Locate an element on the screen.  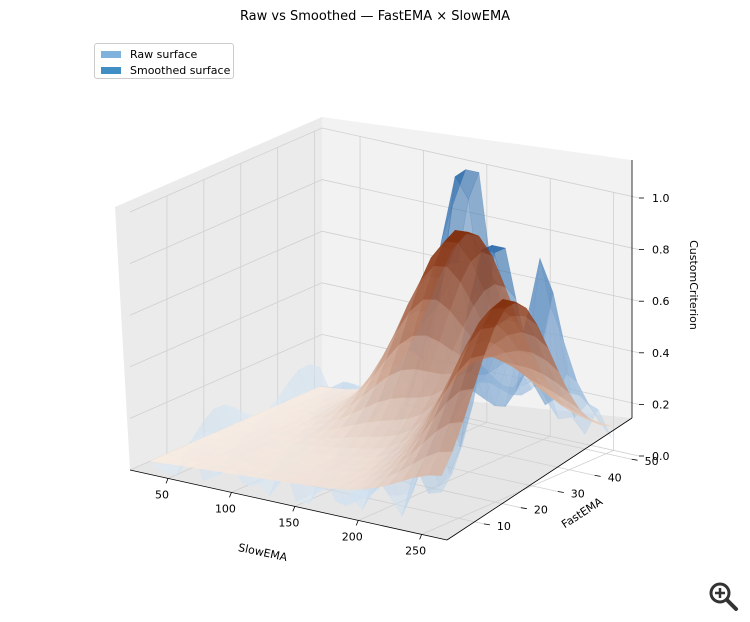
x-tick-label: 200 is located at coordinates (352, 536).